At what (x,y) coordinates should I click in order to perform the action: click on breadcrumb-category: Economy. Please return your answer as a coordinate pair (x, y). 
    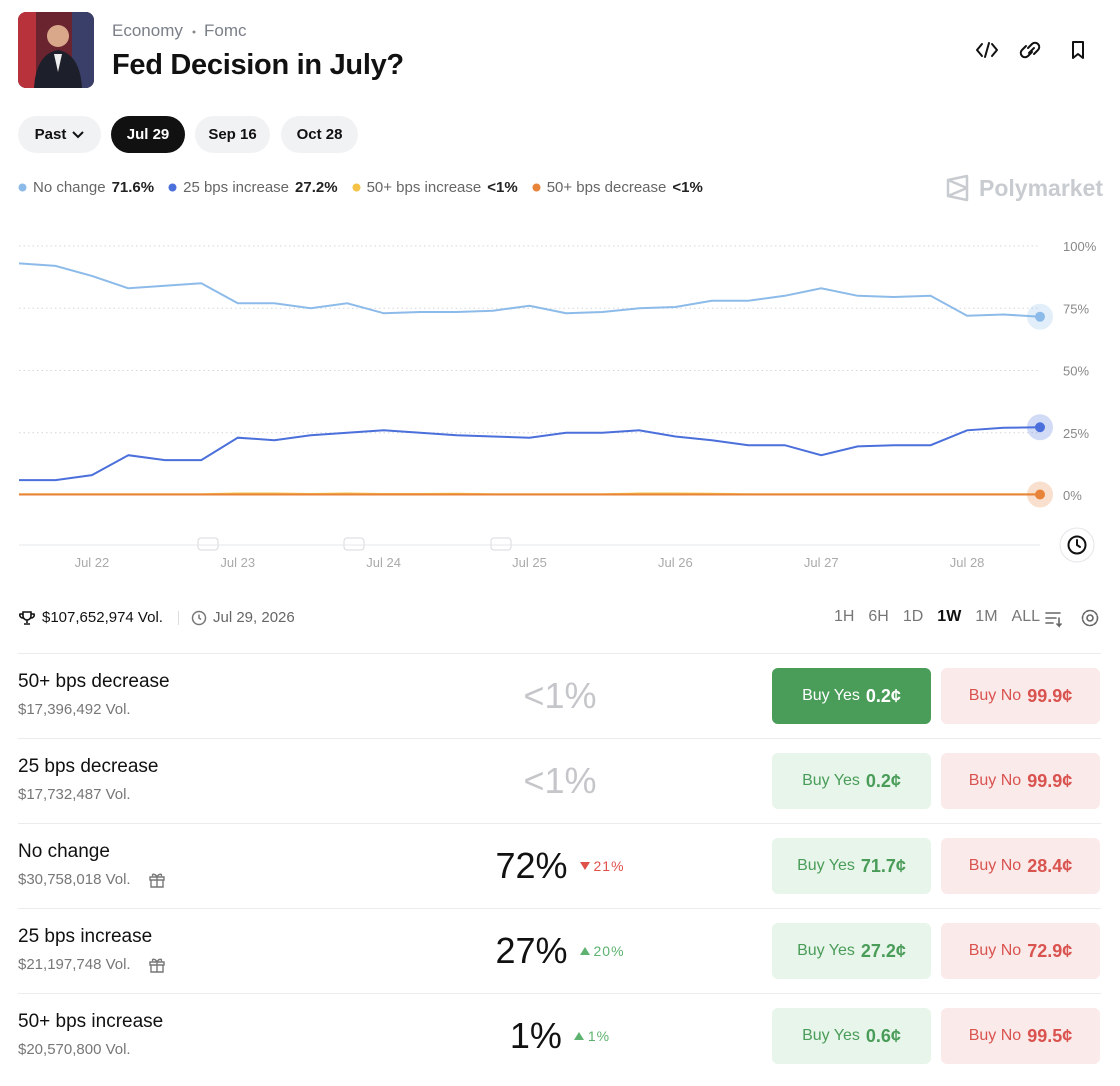
    Looking at the image, I should click on (147, 30).